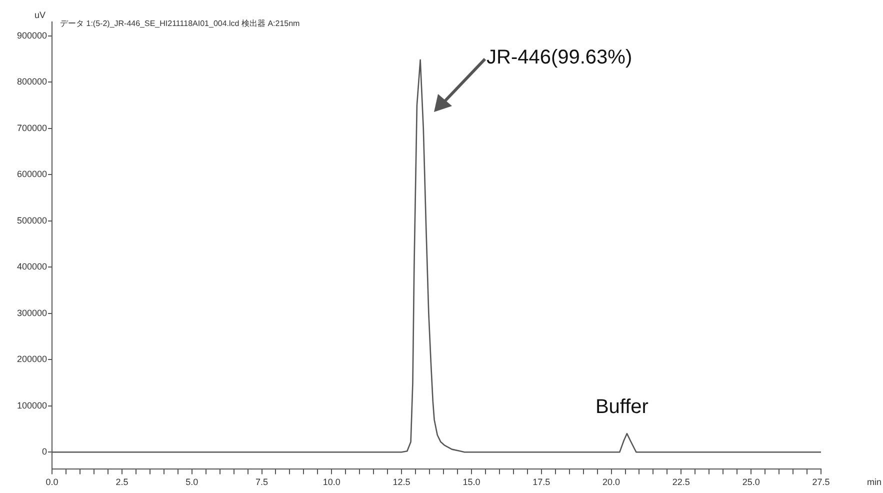 Image resolution: width=883 pixels, height=493 pixels. What do you see at coordinates (401, 482) in the screenshot?
I see `x-tick-label: 12.5` at bounding box center [401, 482].